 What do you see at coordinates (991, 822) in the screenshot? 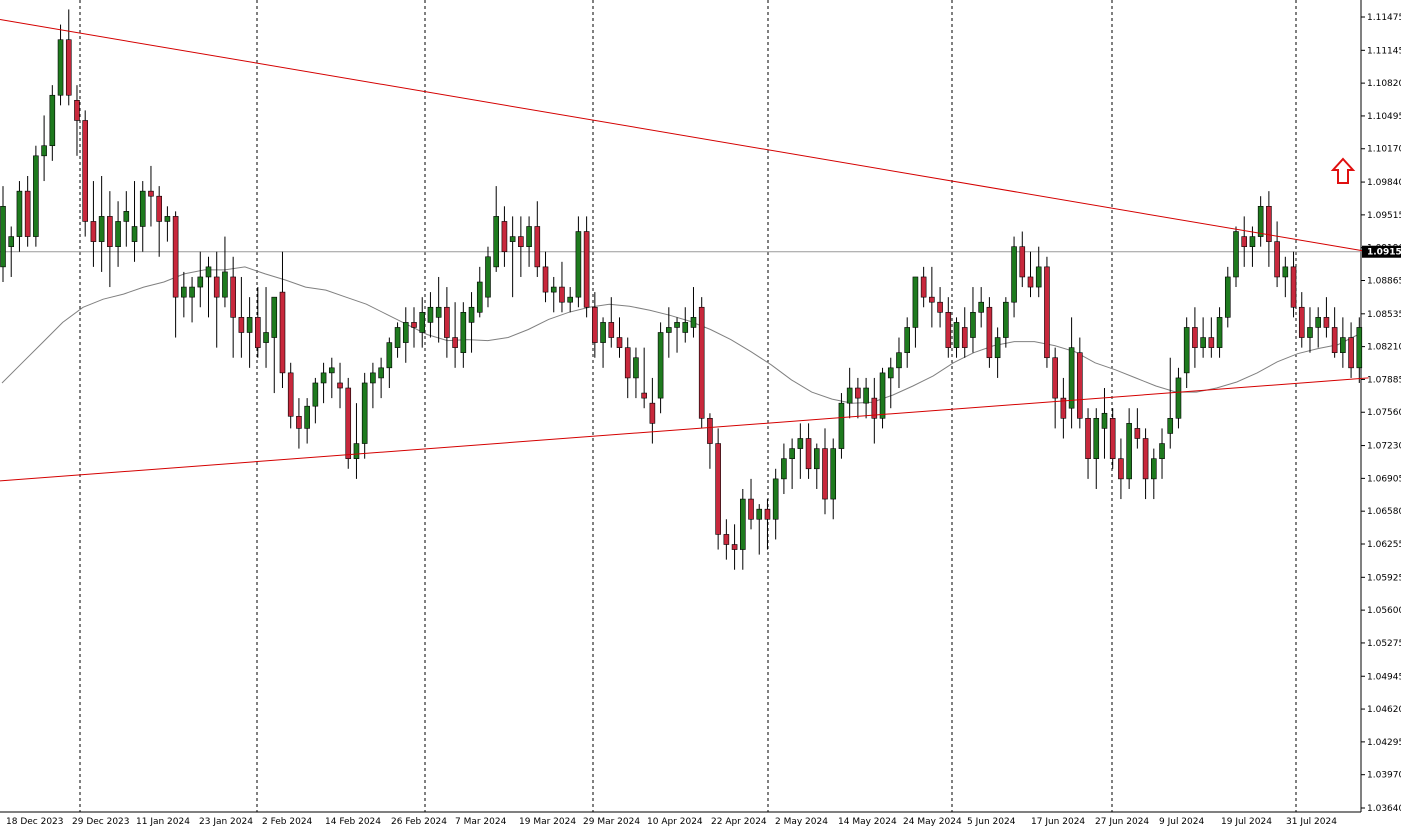
I see `x-tick-label: 5 Jun 2024` at bounding box center [991, 822].